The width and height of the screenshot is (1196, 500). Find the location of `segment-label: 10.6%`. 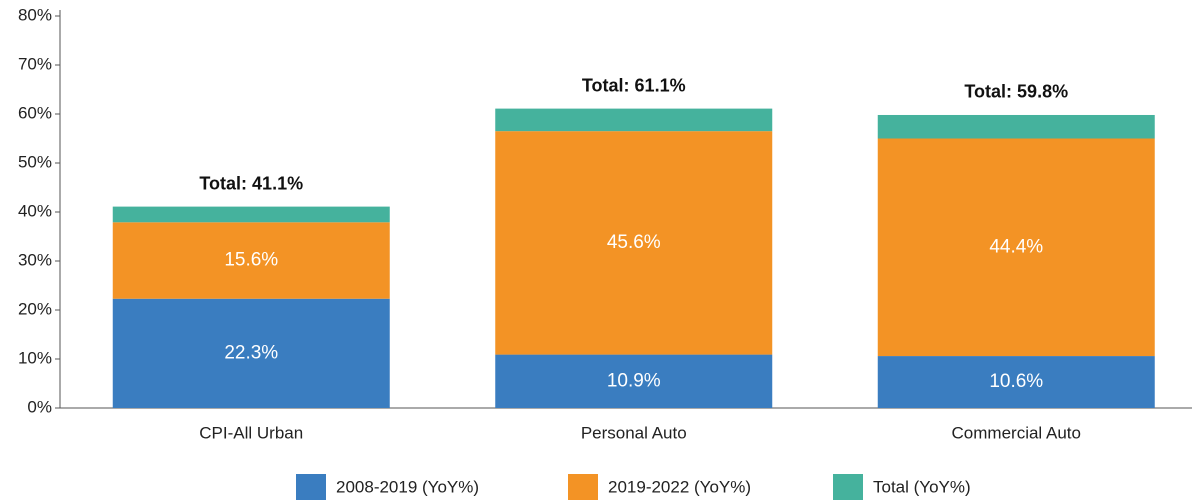

segment-label: 10.6% is located at coordinates (1016, 381).